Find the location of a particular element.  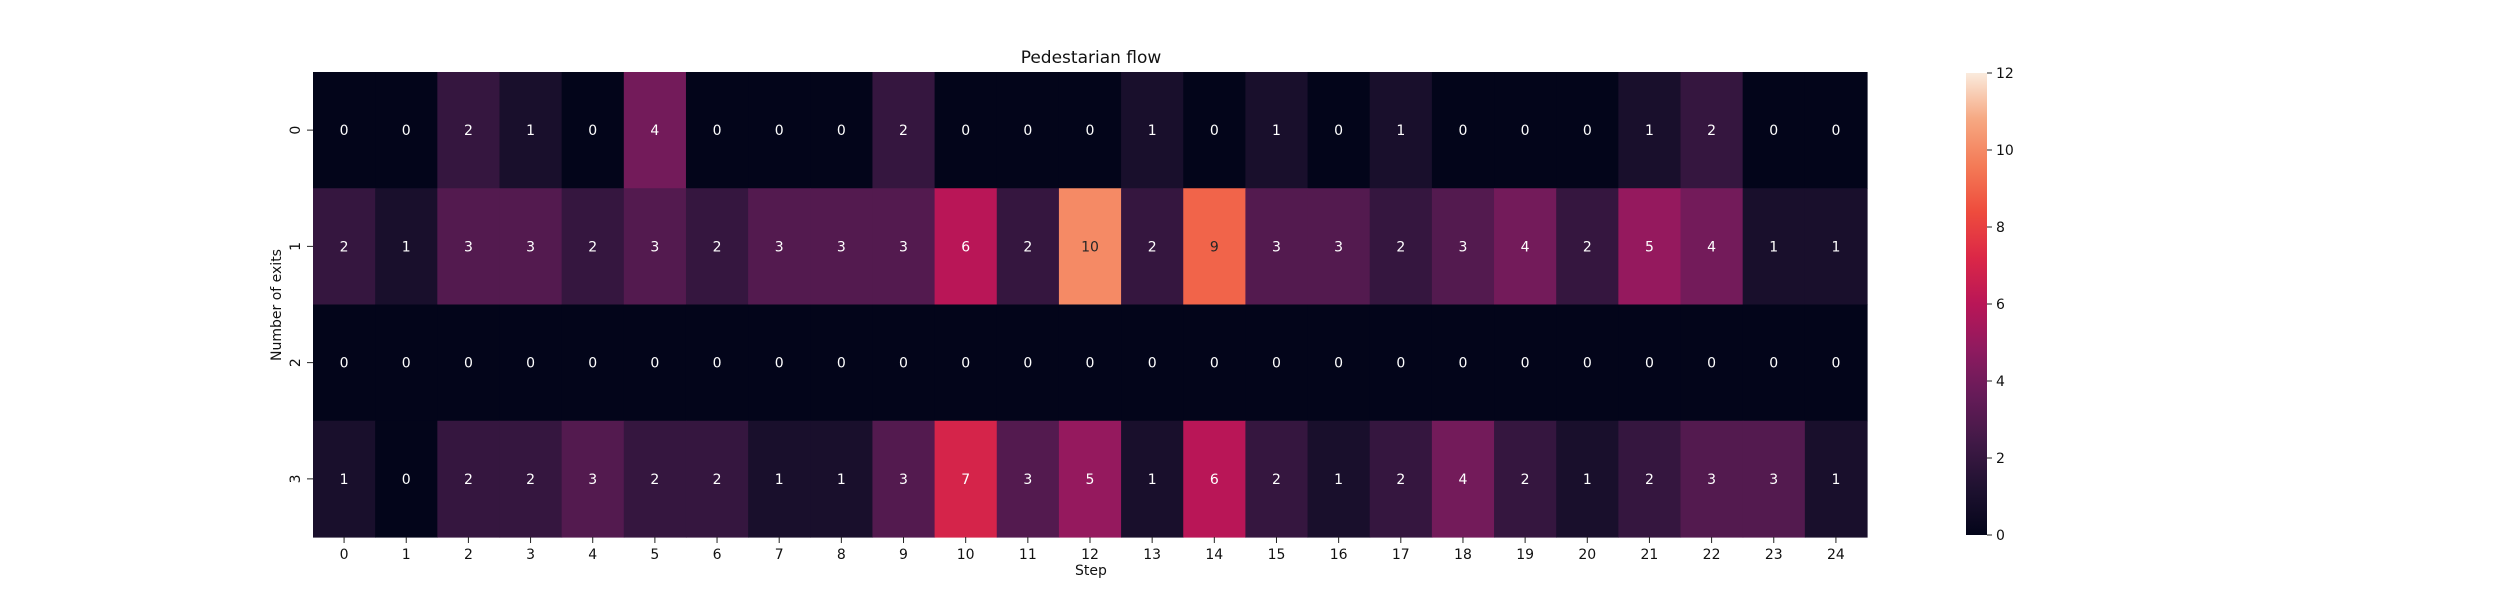

x-tick-label: 4 is located at coordinates (592, 555).